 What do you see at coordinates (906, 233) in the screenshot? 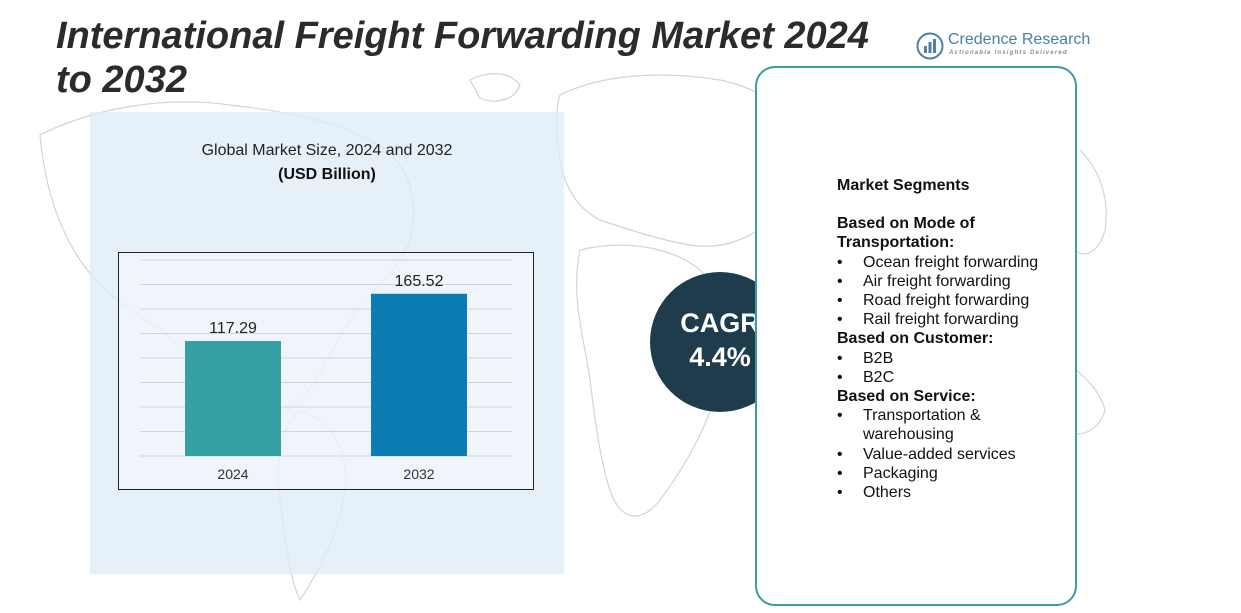
I see `segment-group-title-transportation: Based on Mode of Transportation:` at bounding box center [906, 233].